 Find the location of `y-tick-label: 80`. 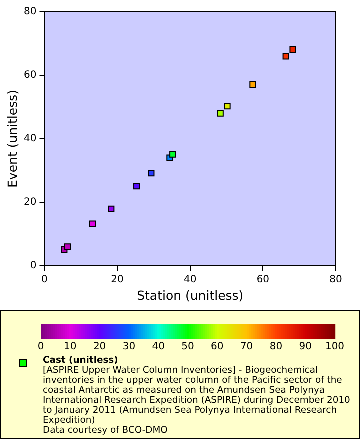

y-tick-label: 80 is located at coordinates (30, 12).